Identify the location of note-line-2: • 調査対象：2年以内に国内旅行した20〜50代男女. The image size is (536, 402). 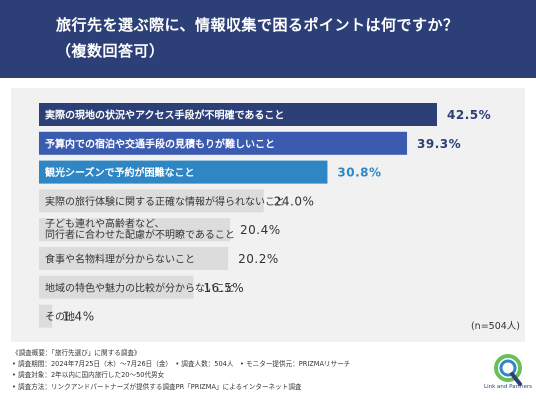
(88, 375).